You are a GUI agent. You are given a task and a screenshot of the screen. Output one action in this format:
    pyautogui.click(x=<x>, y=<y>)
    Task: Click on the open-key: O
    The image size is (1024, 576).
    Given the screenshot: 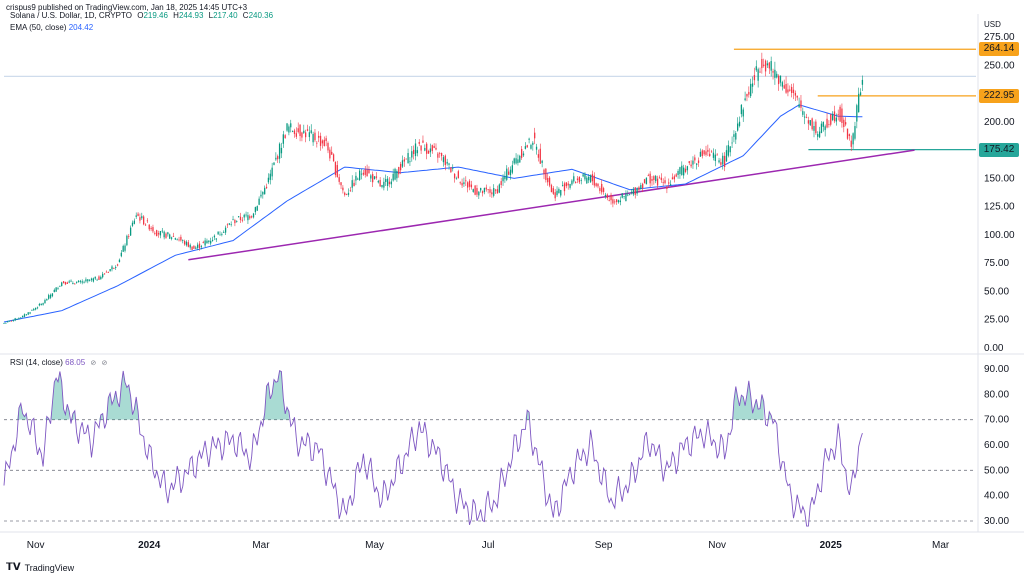 What is the action you would take?
    pyautogui.click(x=140, y=15)
    